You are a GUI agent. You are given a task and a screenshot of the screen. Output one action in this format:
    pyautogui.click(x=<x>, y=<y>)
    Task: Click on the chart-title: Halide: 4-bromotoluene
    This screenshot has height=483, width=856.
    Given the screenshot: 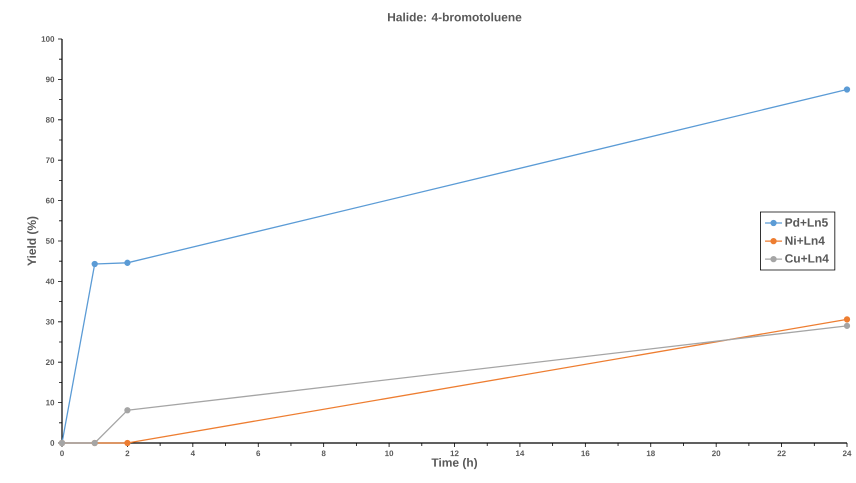 What is the action you would take?
    pyautogui.click(x=455, y=17)
    